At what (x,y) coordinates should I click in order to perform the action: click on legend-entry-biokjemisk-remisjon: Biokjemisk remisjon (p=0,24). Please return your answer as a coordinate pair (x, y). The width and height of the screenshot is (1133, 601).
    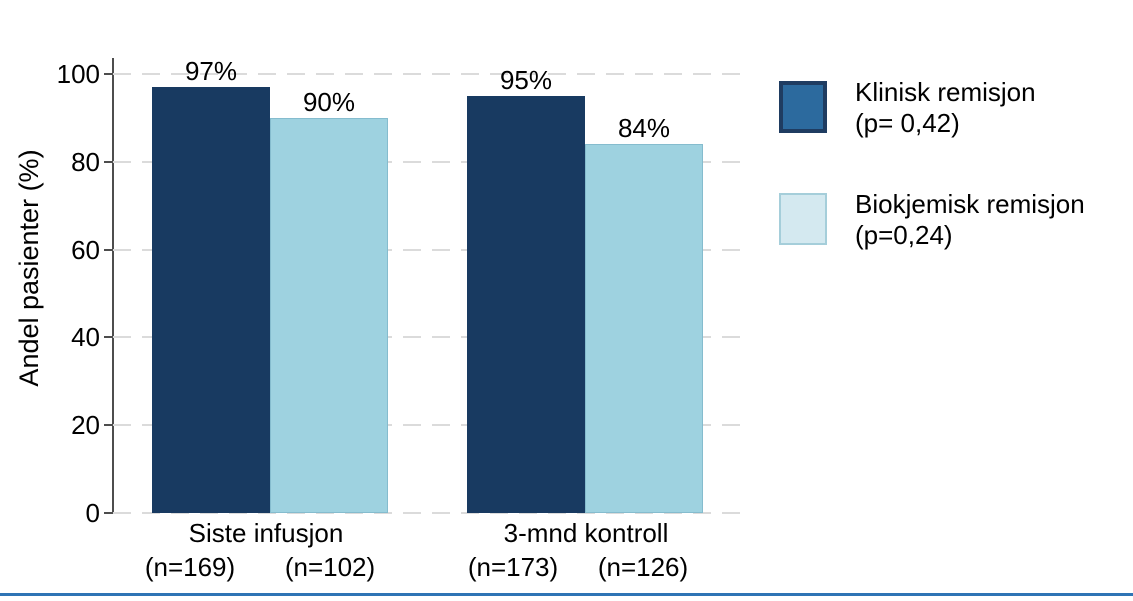
    Looking at the image, I should click on (932, 220).